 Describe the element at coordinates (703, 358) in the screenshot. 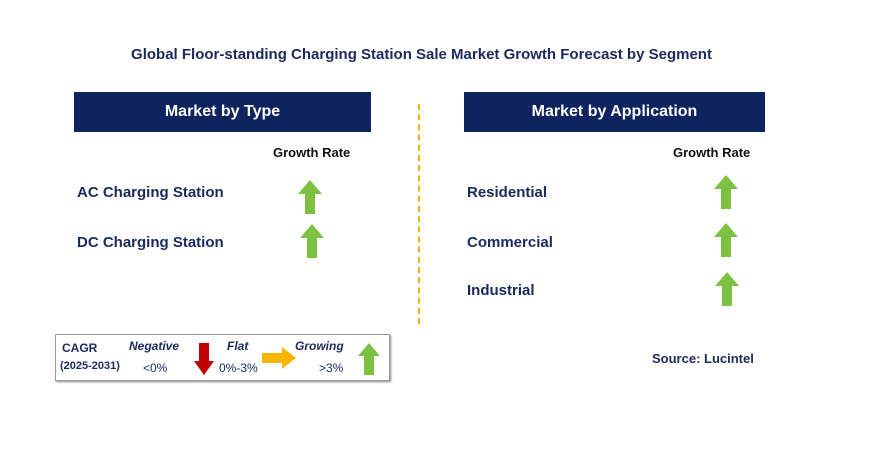

I see `source-label: Source: Lucintel` at that location.